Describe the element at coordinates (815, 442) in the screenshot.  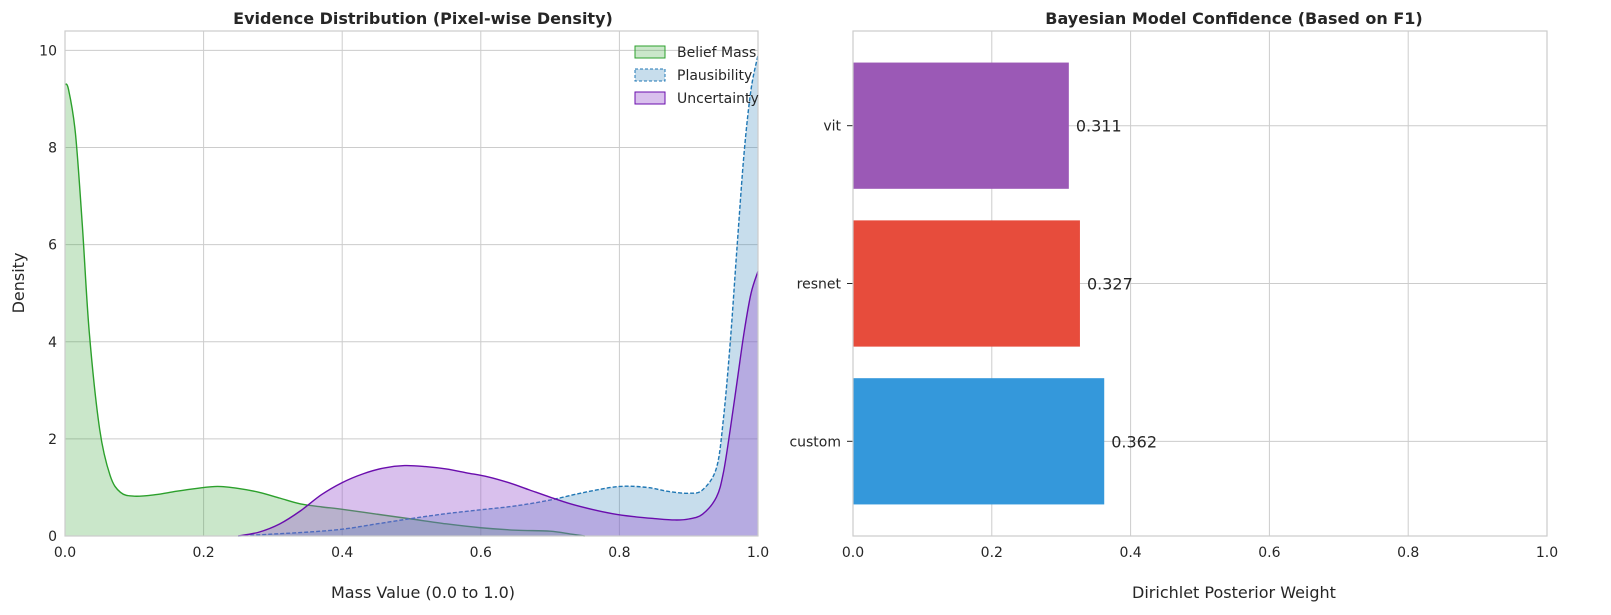
I see `confidence-y-tick-label-custom: custom` at that location.